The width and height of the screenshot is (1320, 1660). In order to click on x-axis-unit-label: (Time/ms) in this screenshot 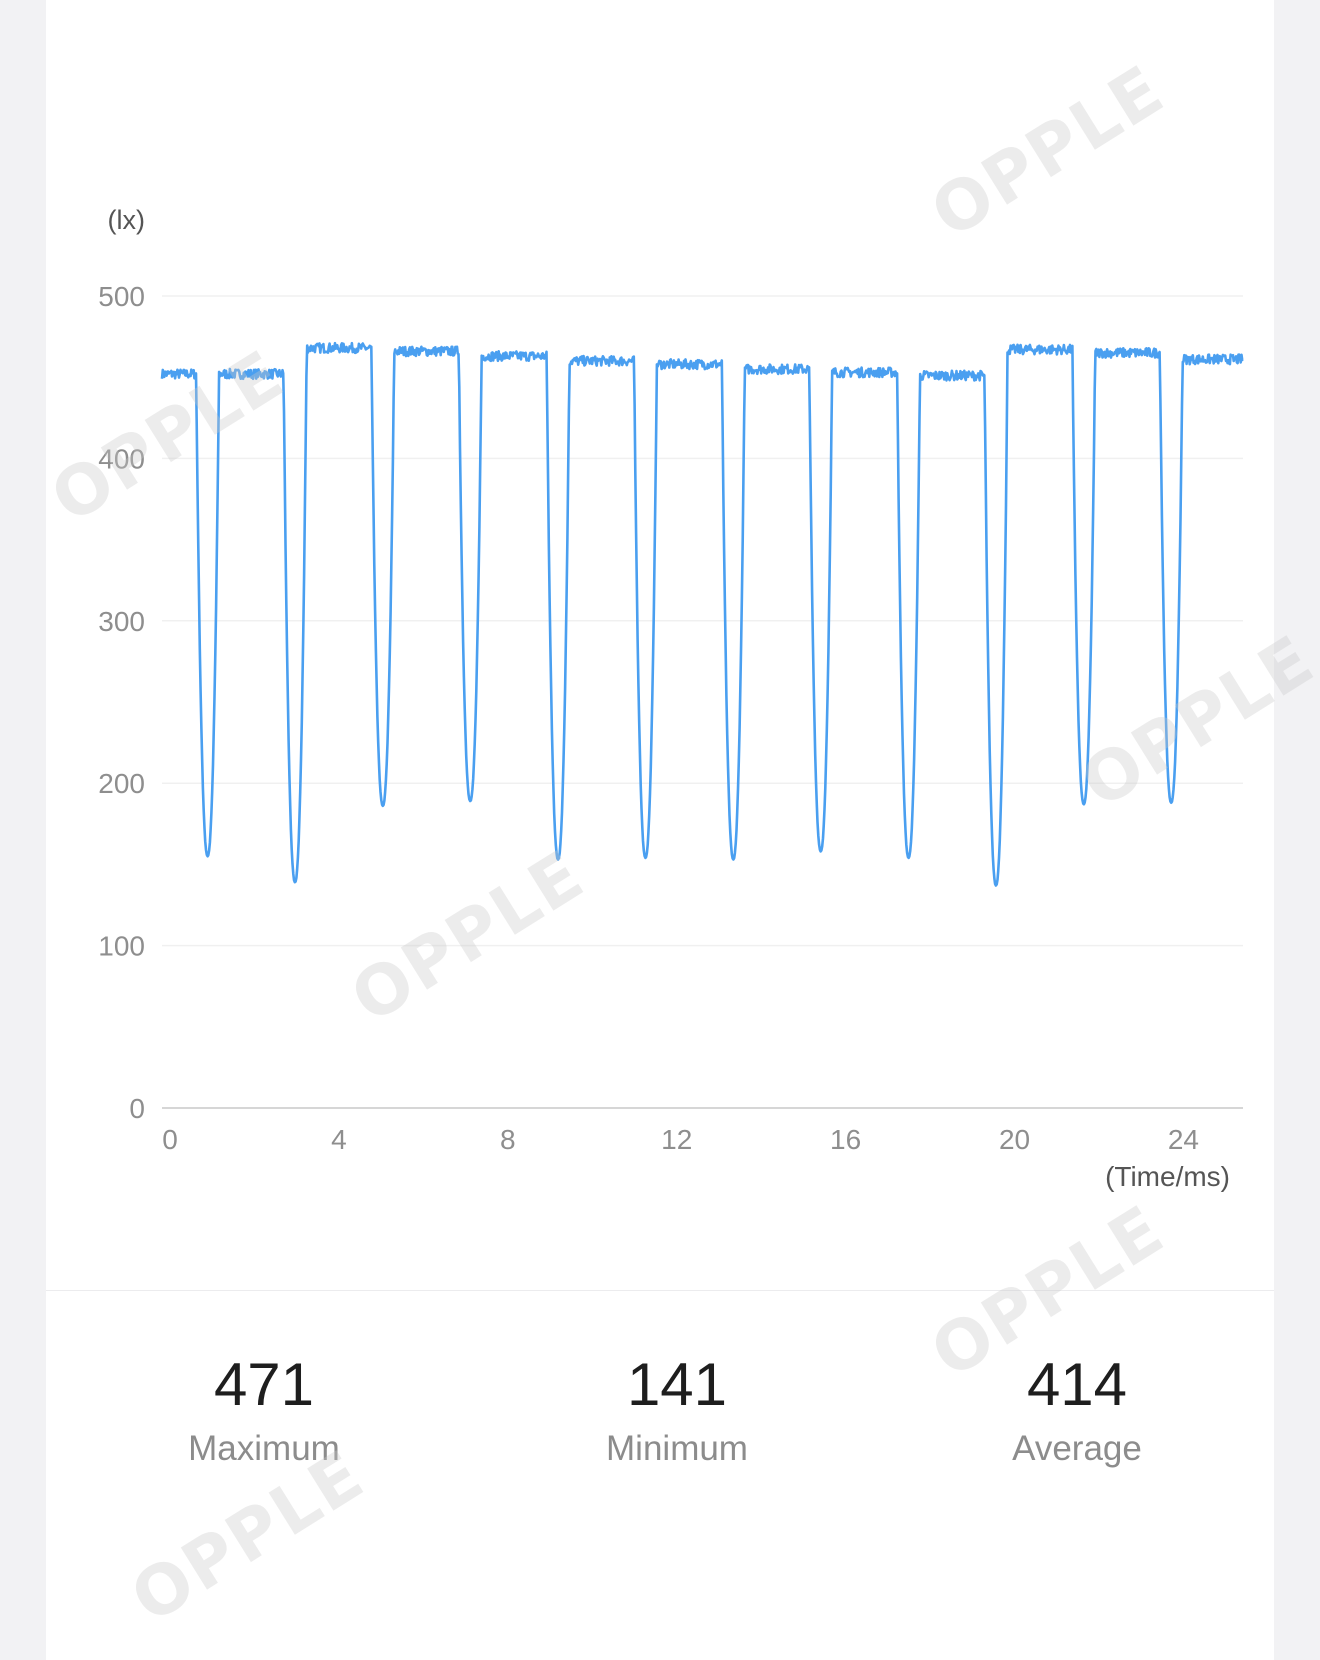, I will do `click(1167, 1176)`.